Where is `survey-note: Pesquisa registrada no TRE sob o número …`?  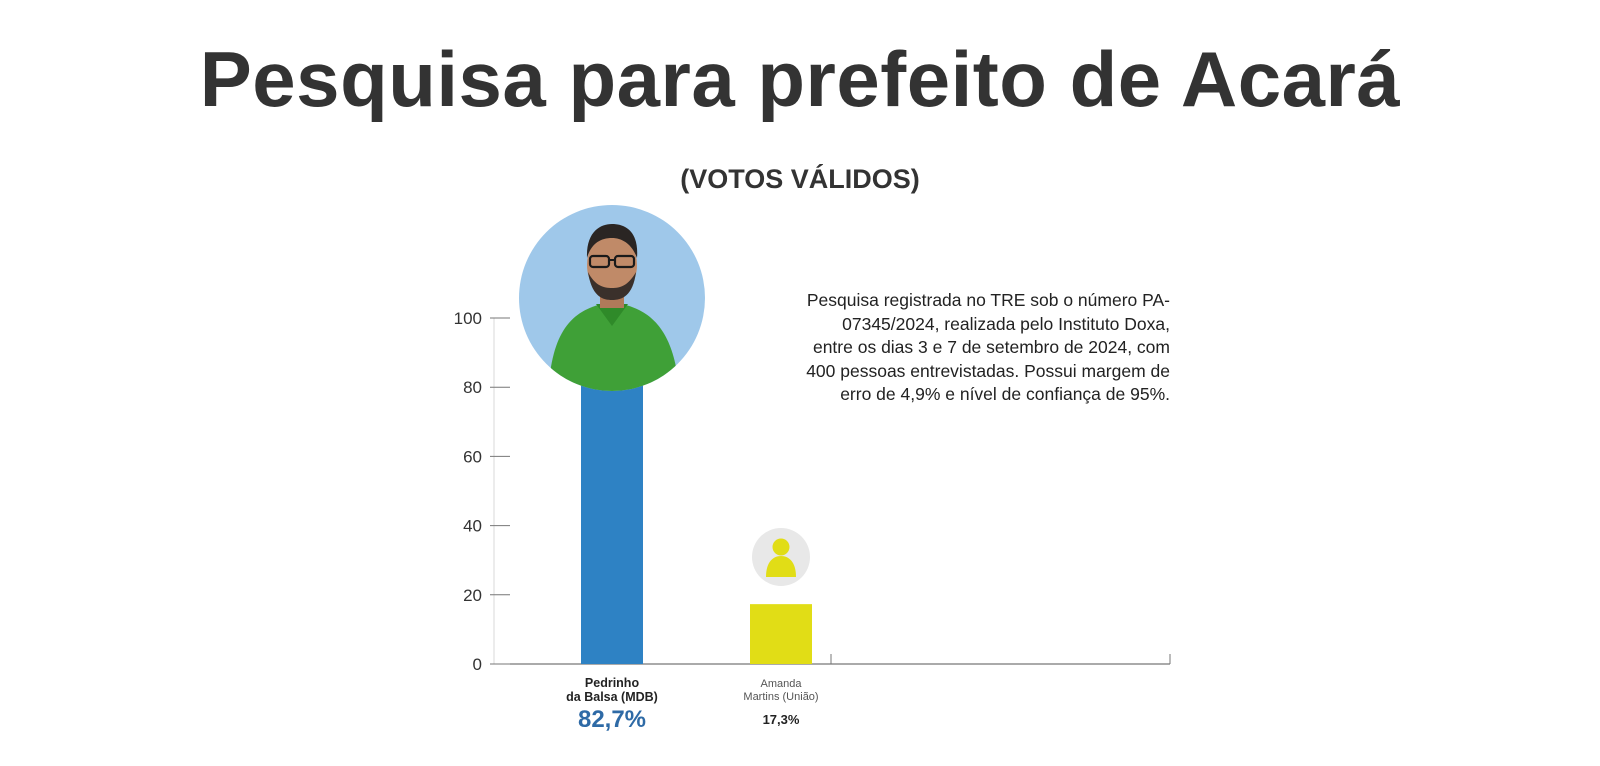
survey-note: Pesquisa registrada no TRE sob o número … is located at coordinates (988, 347).